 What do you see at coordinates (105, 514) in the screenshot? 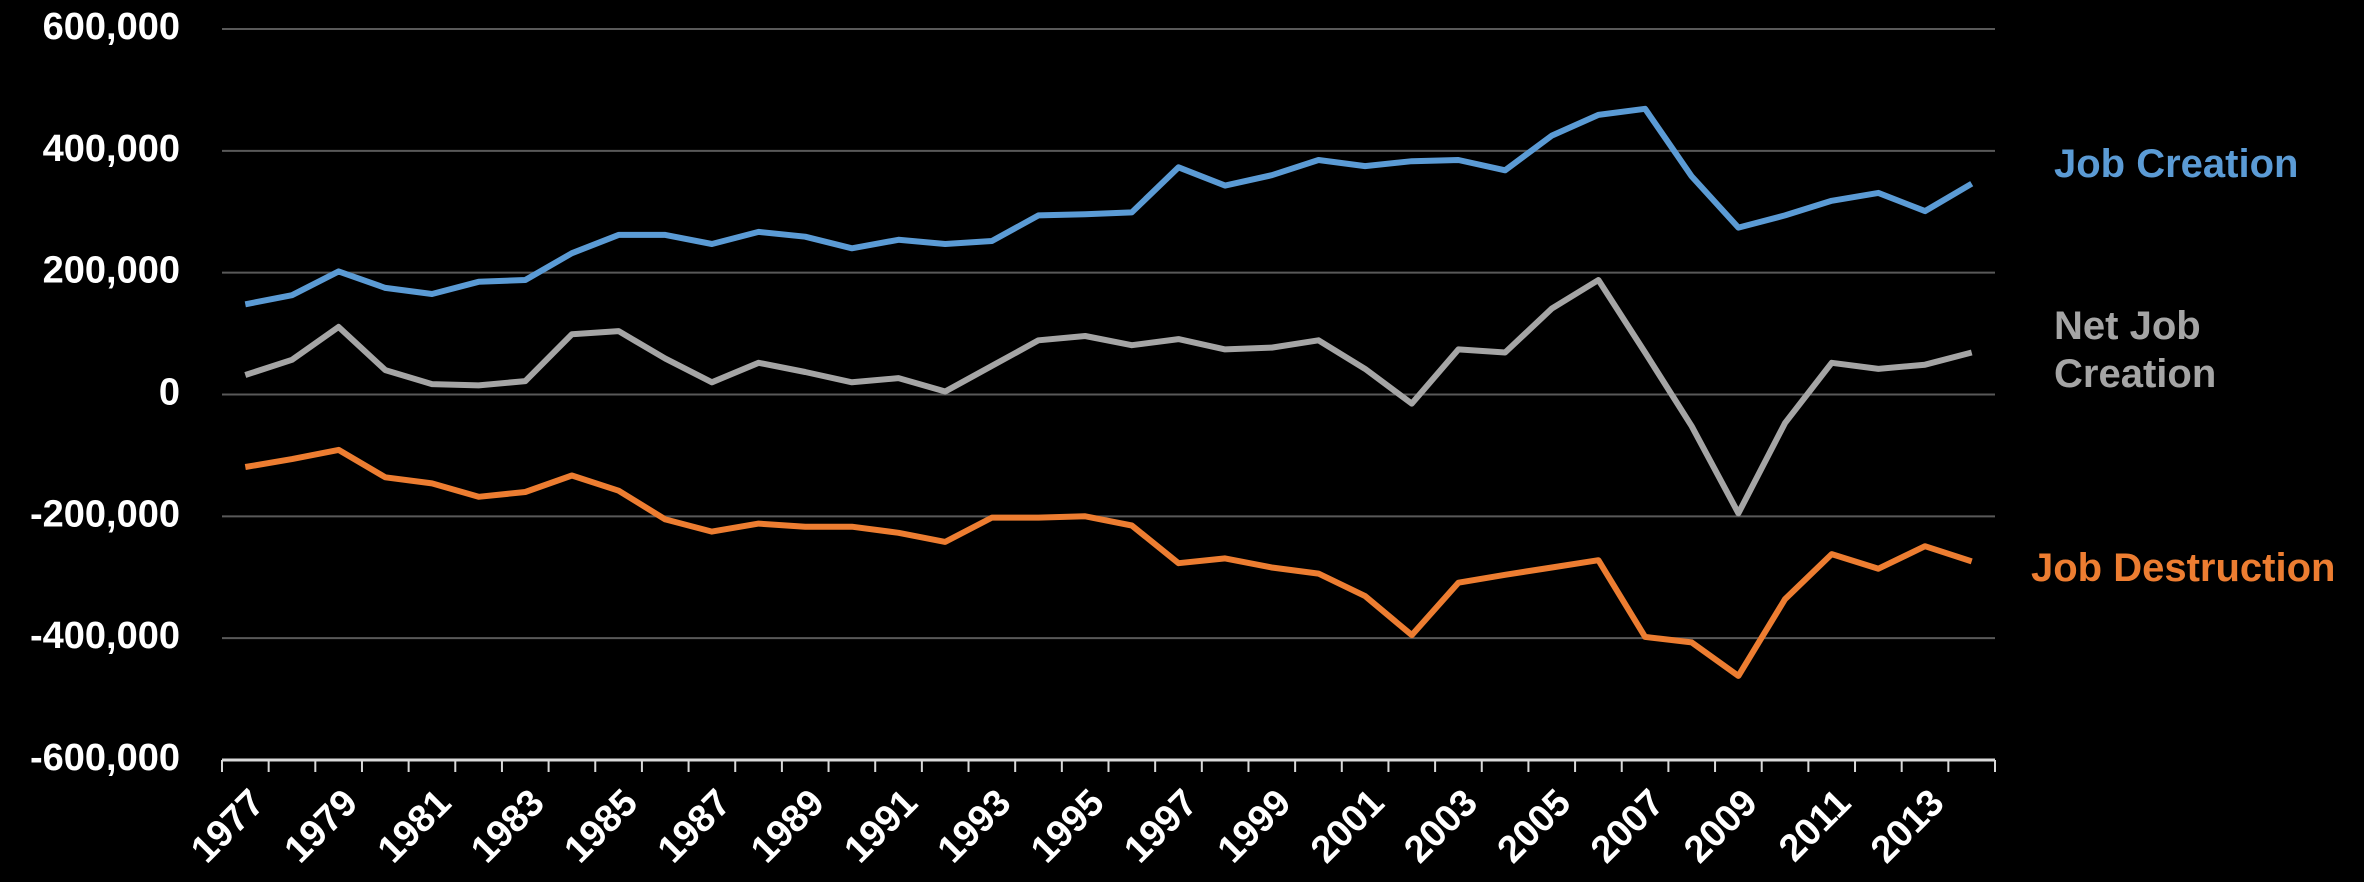
I see `y-tick-label: -200,000` at bounding box center [105, 514].